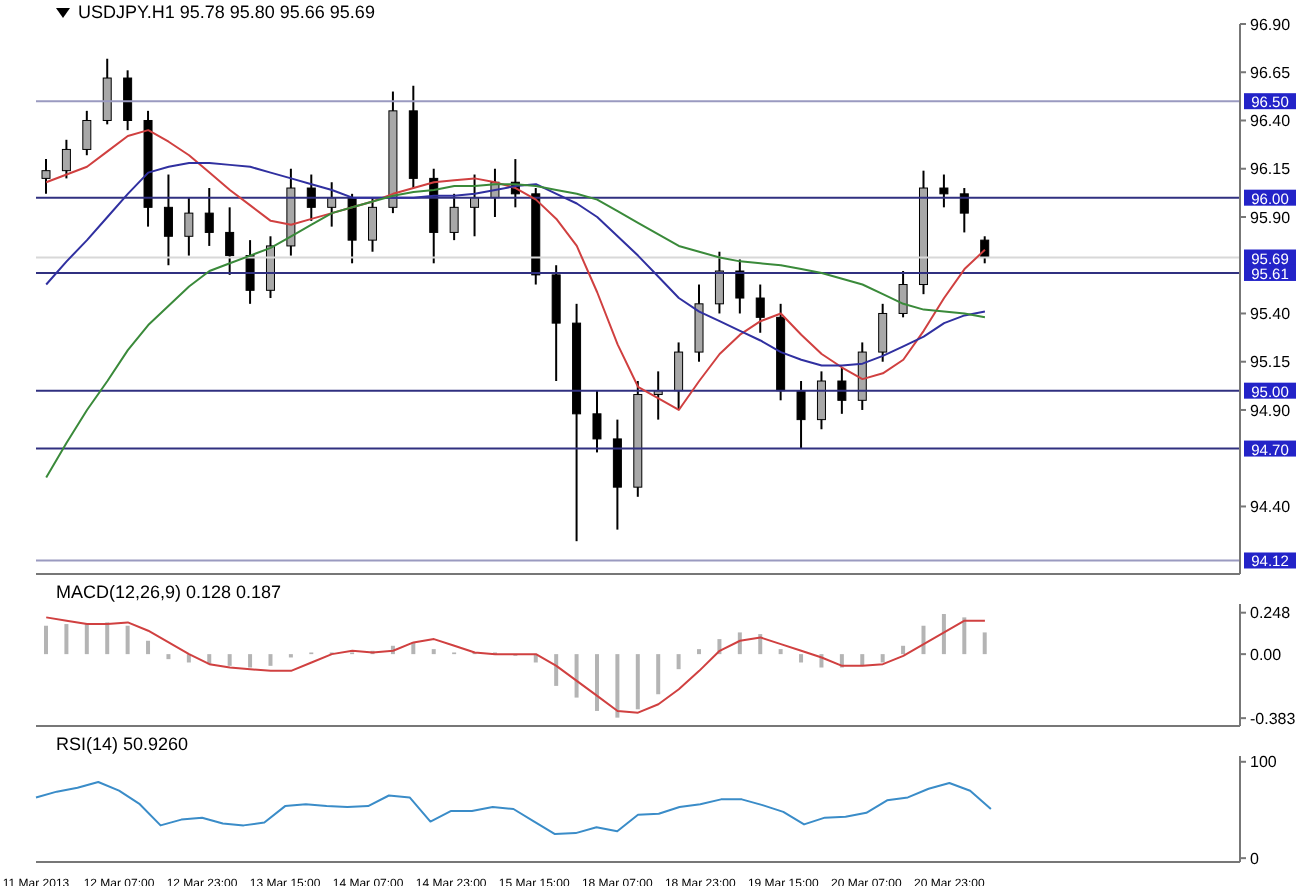 This screenshot has width=1300, height=886. I want to click on y-tick-label: 100, so click(1264, 762).